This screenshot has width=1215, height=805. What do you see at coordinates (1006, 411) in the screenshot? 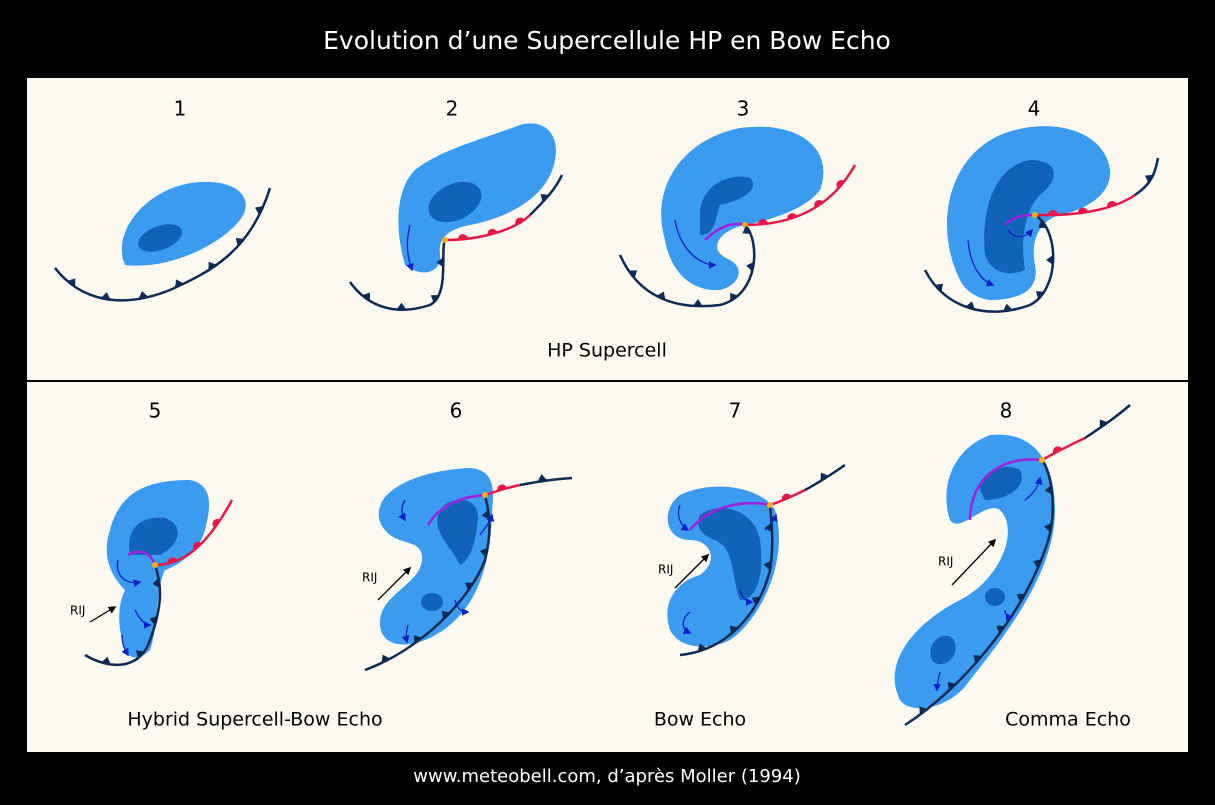
I see `stage-number: 8` at bounding box center [1006, 411].